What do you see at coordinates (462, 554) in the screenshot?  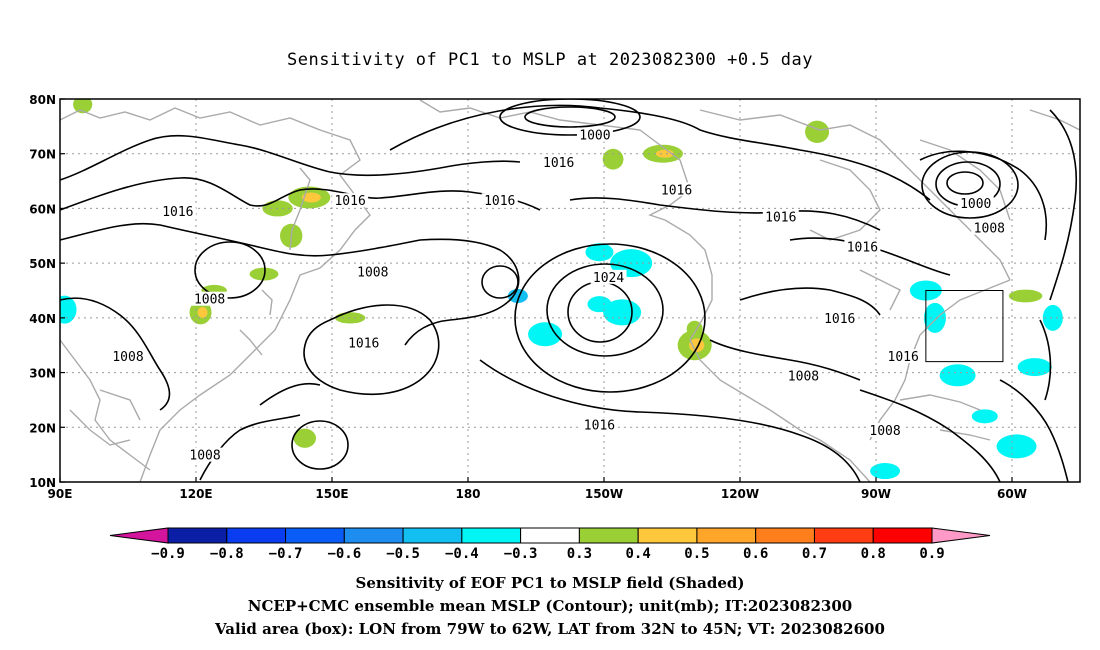 I see `colorbar-label: −0.4` at bounding box center [462, 554].